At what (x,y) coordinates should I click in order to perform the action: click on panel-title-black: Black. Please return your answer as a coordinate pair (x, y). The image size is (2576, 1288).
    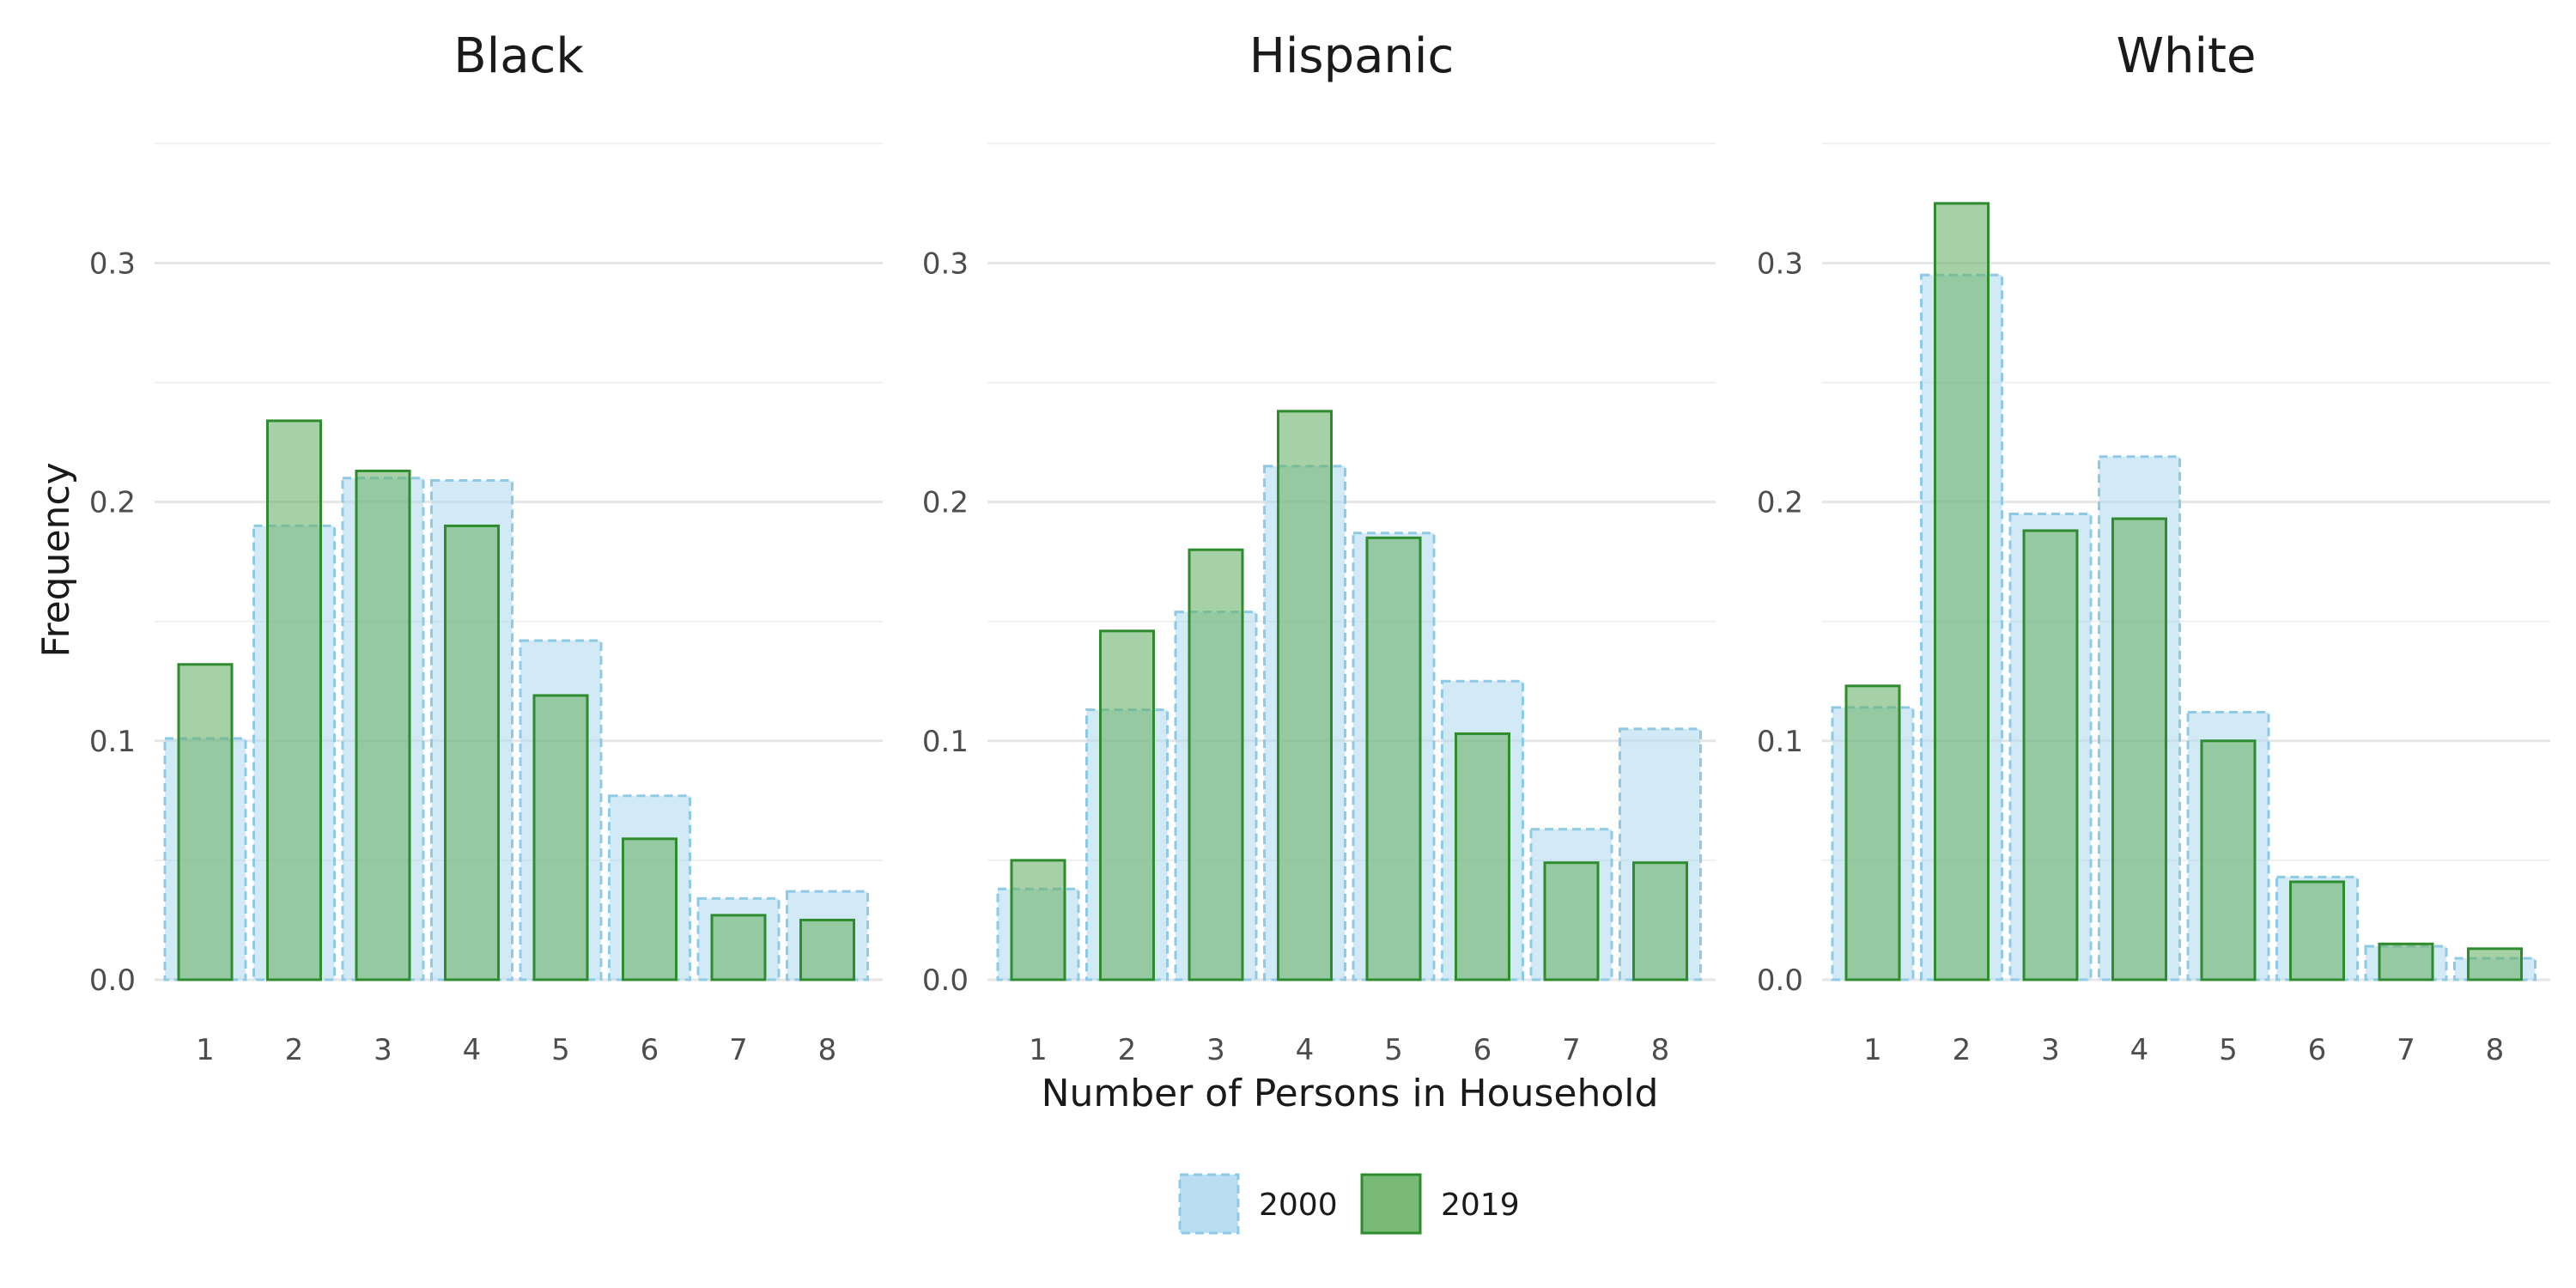
    Looking at the image, I should click on (519, 56).